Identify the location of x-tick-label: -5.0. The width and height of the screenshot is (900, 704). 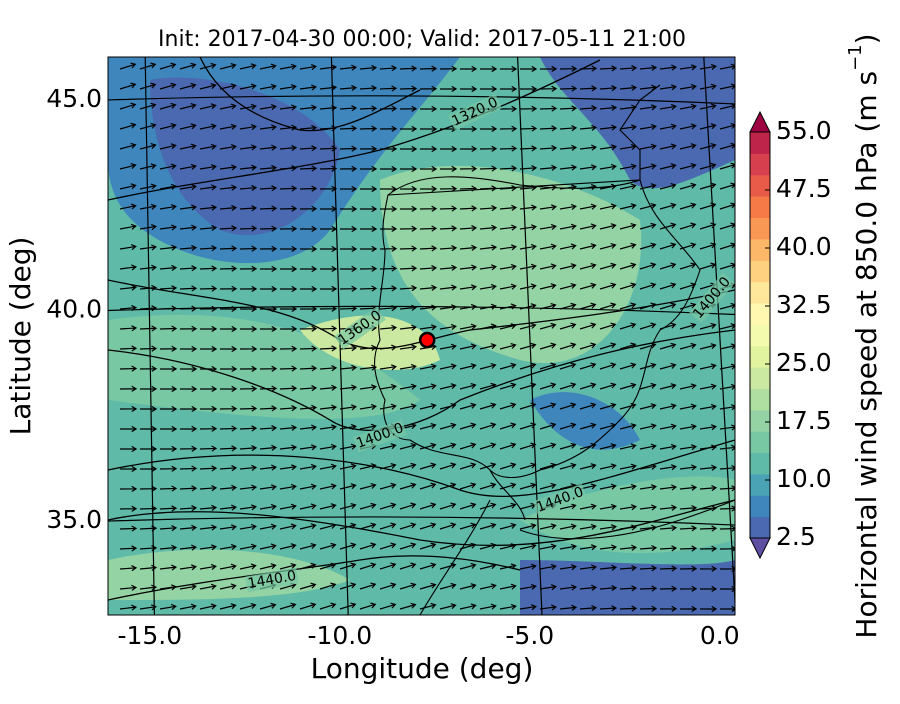
(529, 635).